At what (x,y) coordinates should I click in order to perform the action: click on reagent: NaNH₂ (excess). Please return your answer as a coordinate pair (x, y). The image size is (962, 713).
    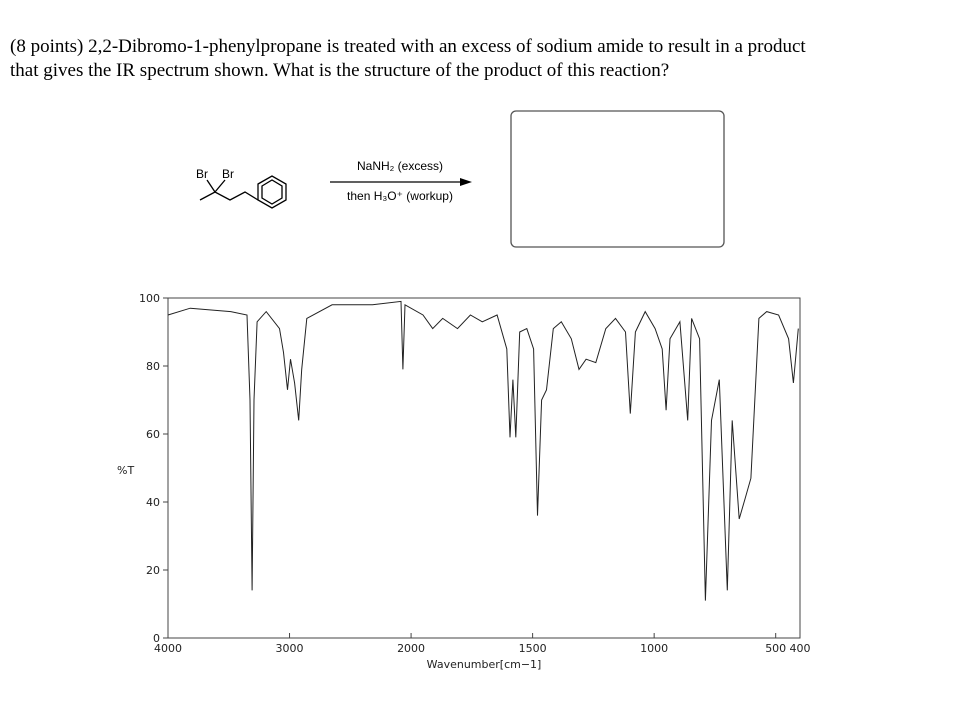
    Looking at the image, I should click on (400, 166).